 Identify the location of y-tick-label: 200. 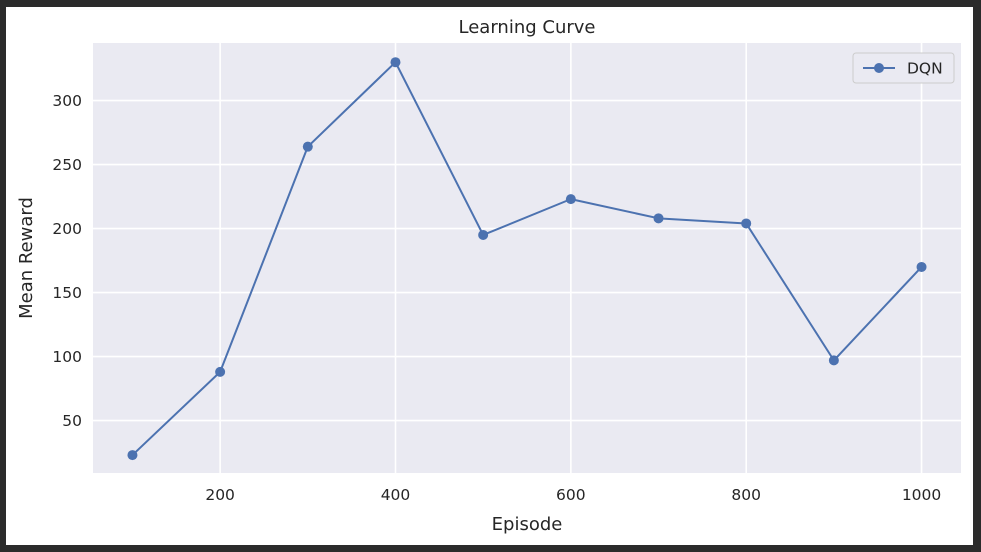
(67, 229).